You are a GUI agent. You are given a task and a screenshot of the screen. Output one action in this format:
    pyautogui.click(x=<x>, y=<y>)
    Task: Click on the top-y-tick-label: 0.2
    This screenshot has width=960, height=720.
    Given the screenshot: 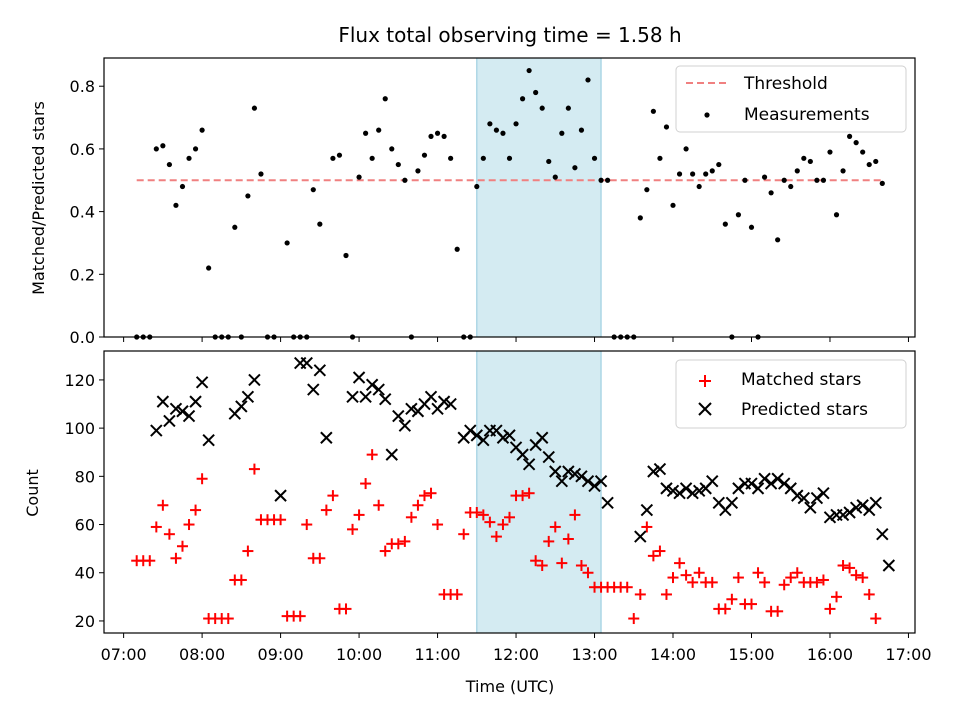 What is the action you would take?
    pyautogui.click(x=82, y=274)
    